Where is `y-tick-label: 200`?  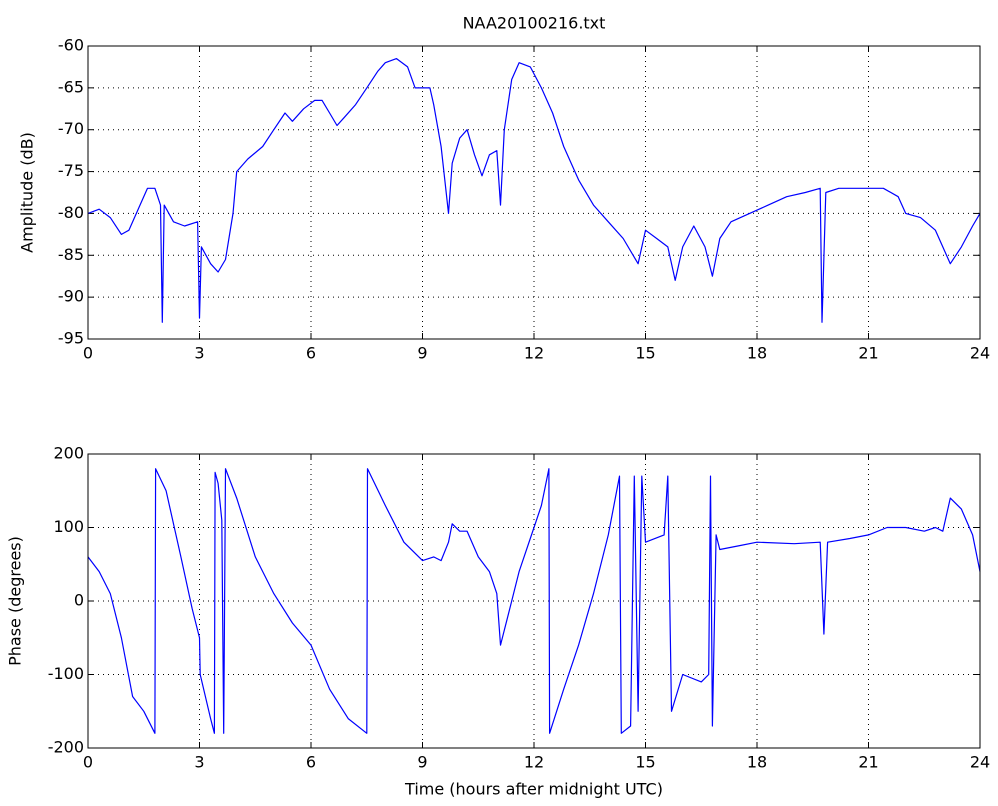
y-tick-label: 200 is located at coordinates (68, 453).